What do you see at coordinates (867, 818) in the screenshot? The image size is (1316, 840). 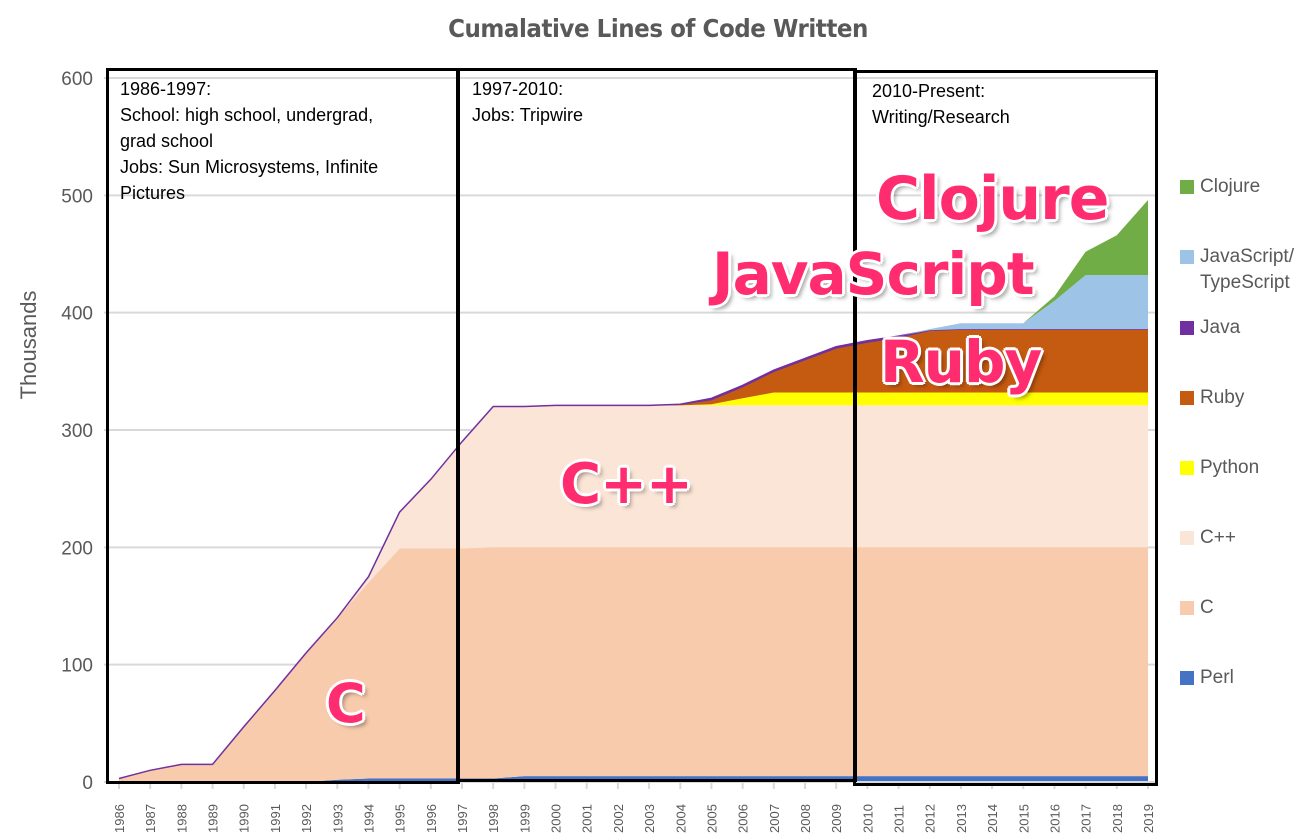 I see `x-tick-label: 2010` at bounding box center [867, 818].